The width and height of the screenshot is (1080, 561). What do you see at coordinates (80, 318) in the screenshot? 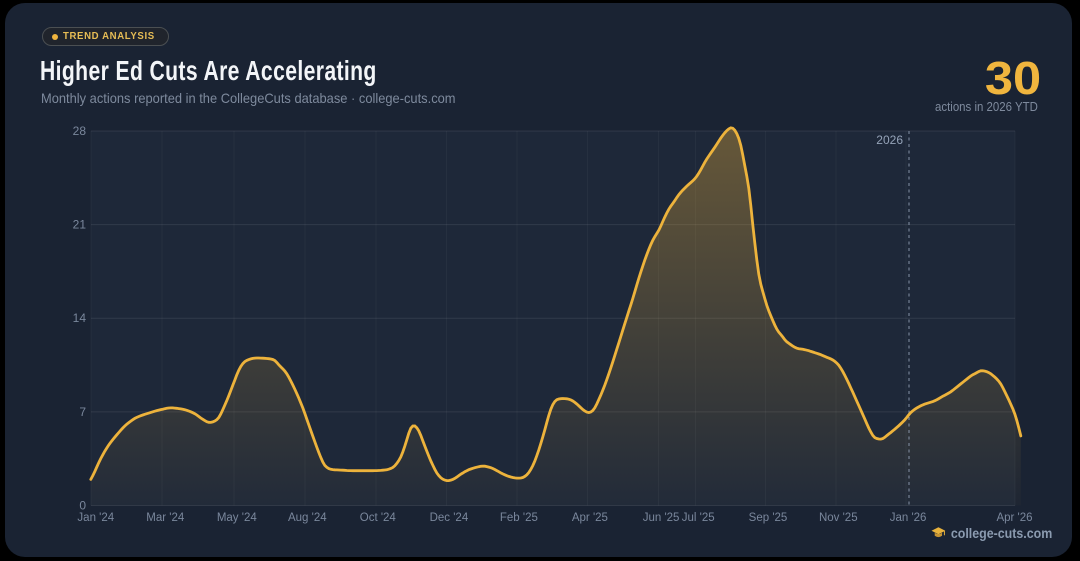
I see `svg-text: 14` at bounding box center [80, 318].